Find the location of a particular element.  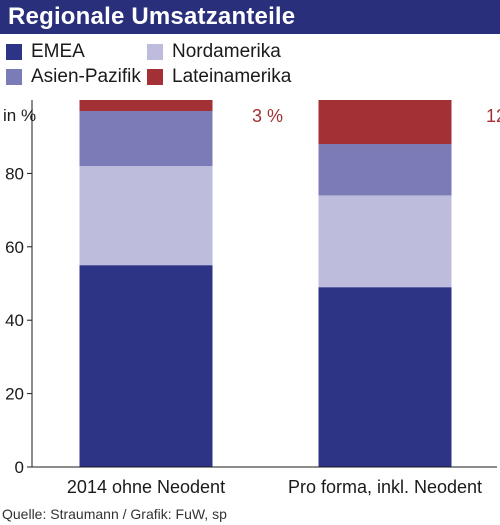

legend-label-asien-pazifik: Asien-Pazifik is located at coordinates (86, 76).